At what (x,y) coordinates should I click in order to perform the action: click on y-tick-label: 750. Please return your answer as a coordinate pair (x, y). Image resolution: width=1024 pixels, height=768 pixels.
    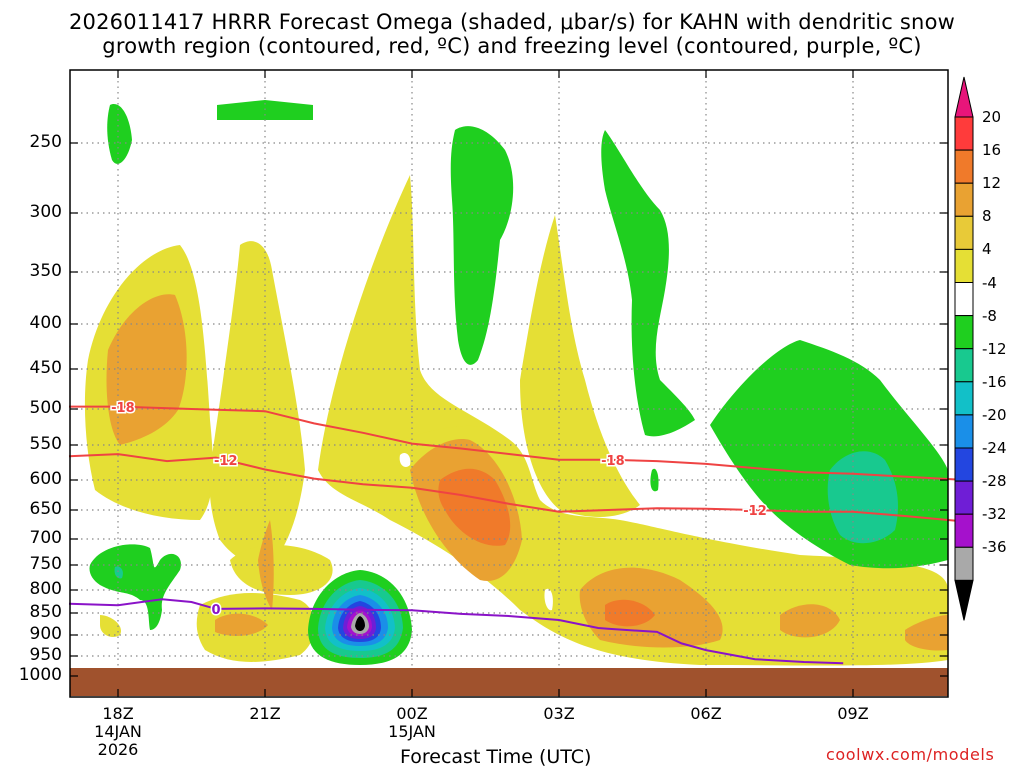
    Looking at the image, I should click on (45, 564).